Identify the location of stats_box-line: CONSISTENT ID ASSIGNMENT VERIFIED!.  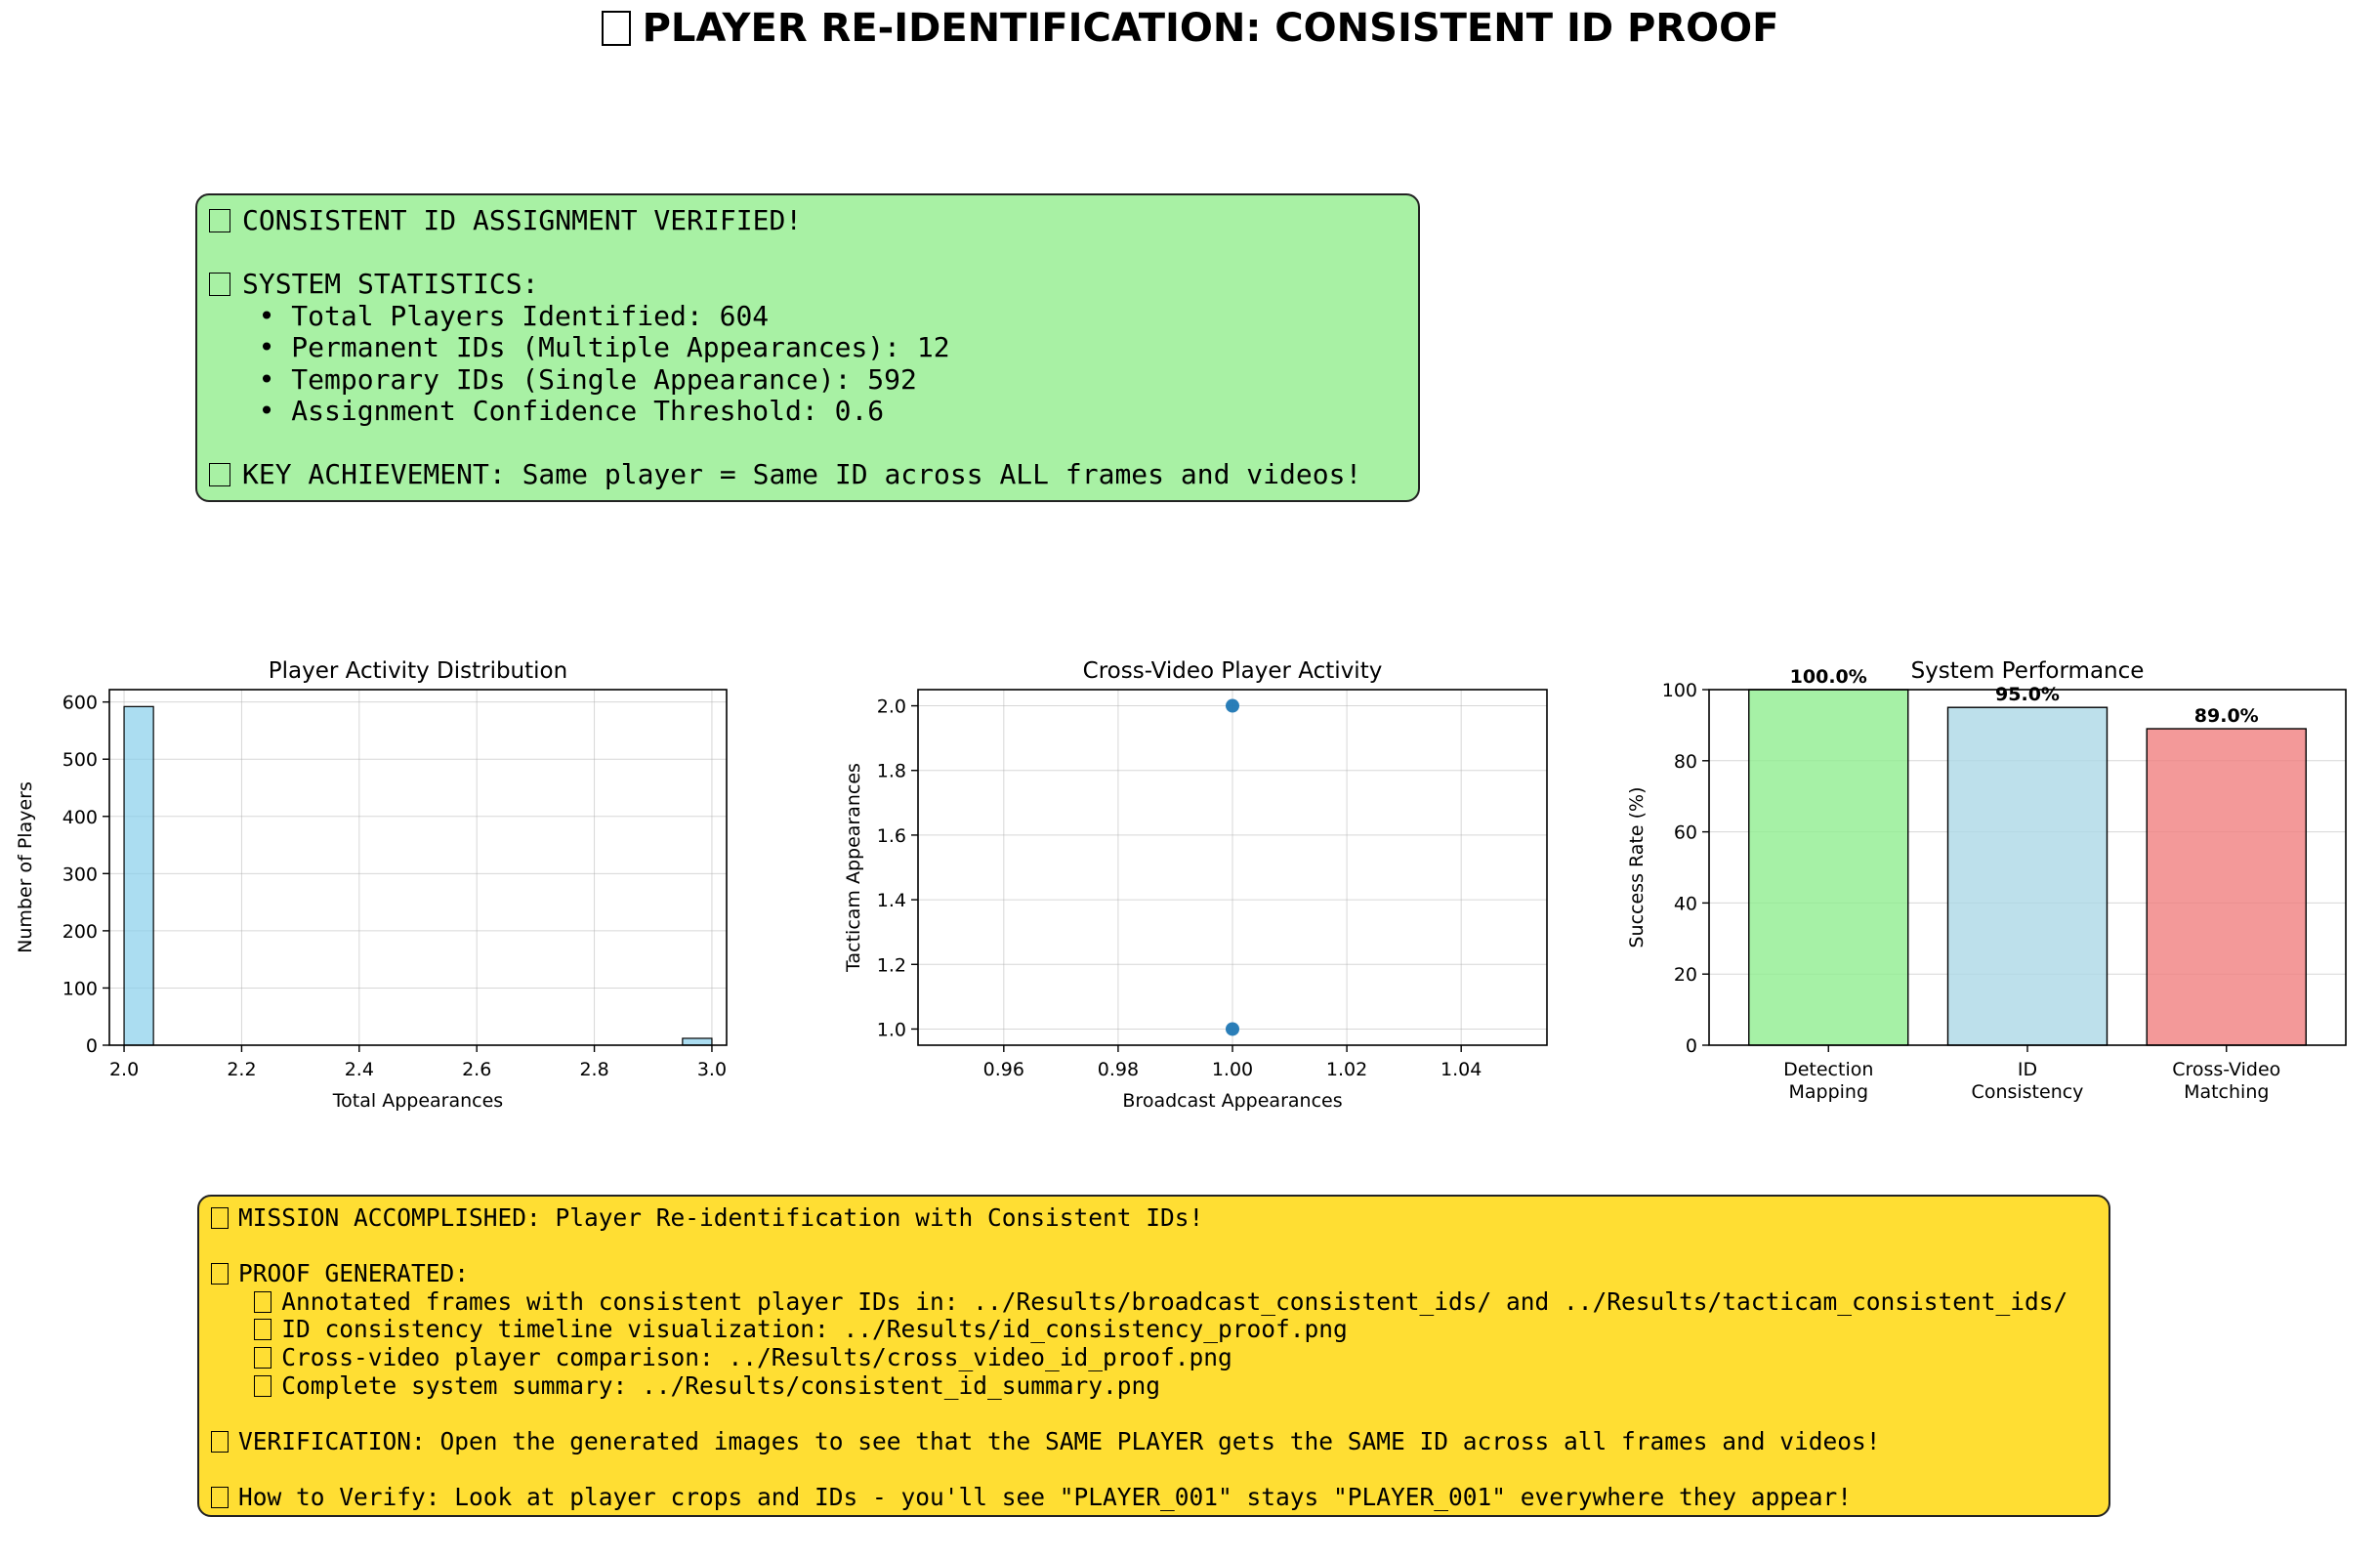
(807, 220).